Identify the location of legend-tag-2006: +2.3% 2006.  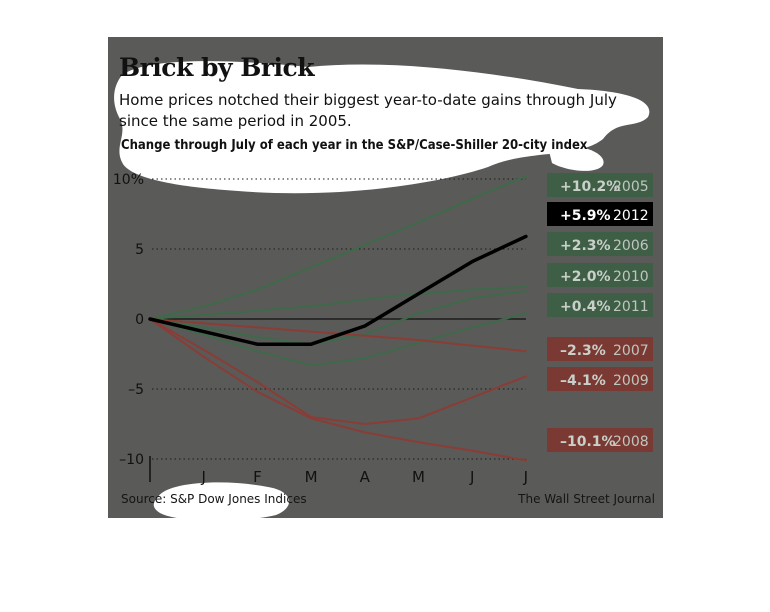
(600, 244).